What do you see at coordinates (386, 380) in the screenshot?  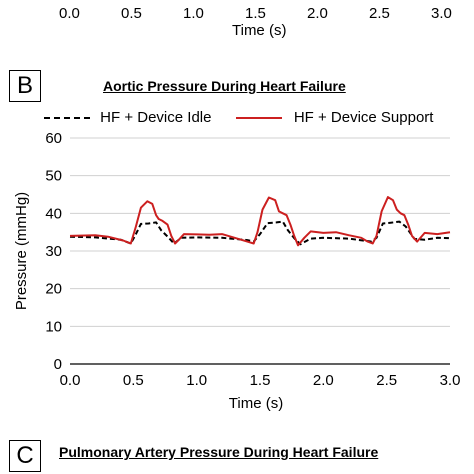 I see `x-tick-label: 2.5` at bounding box center [386, 380].